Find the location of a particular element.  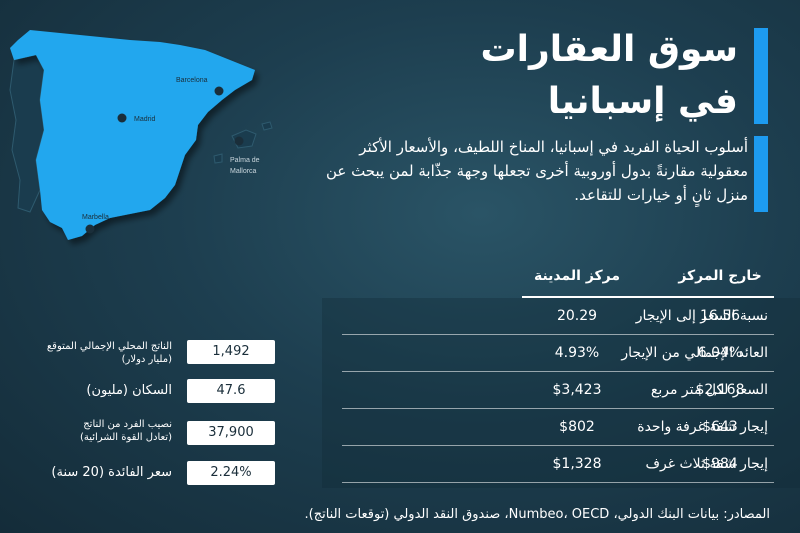

row-outside-value: 6.04% is located at coordinates (720, 353).